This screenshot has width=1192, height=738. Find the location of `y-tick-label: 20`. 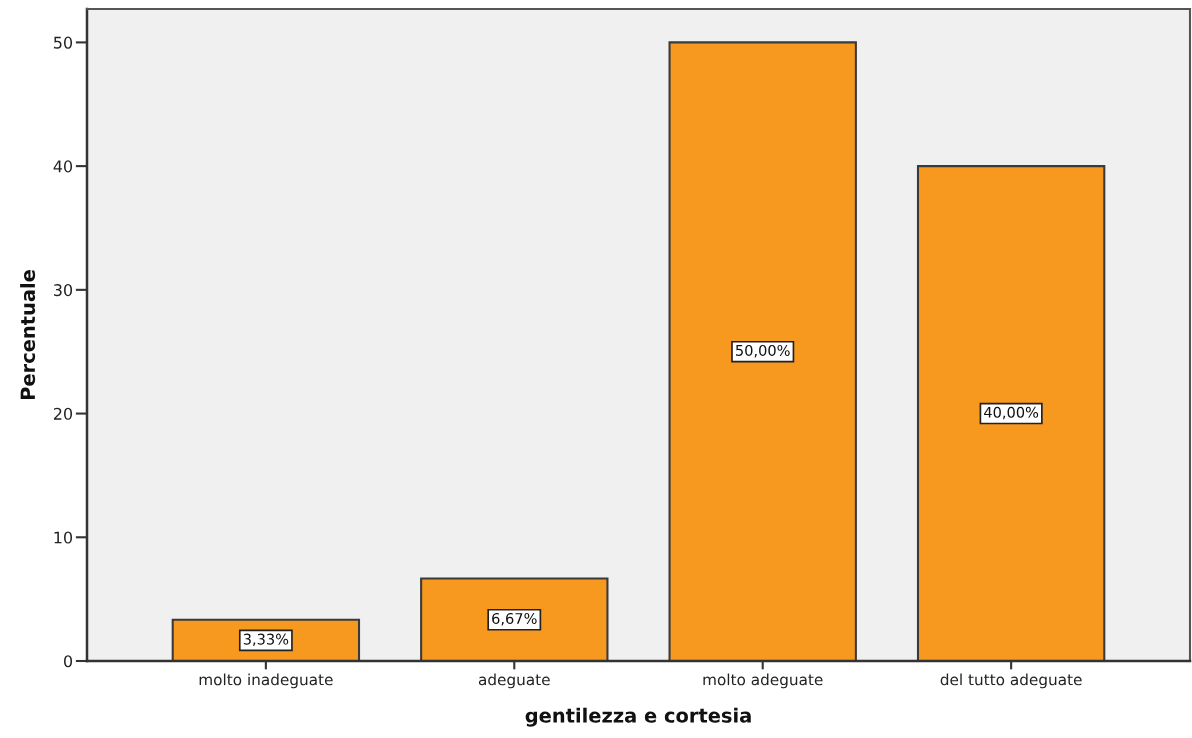

y-tick-label: 20 is located at coordinates (63, 413).